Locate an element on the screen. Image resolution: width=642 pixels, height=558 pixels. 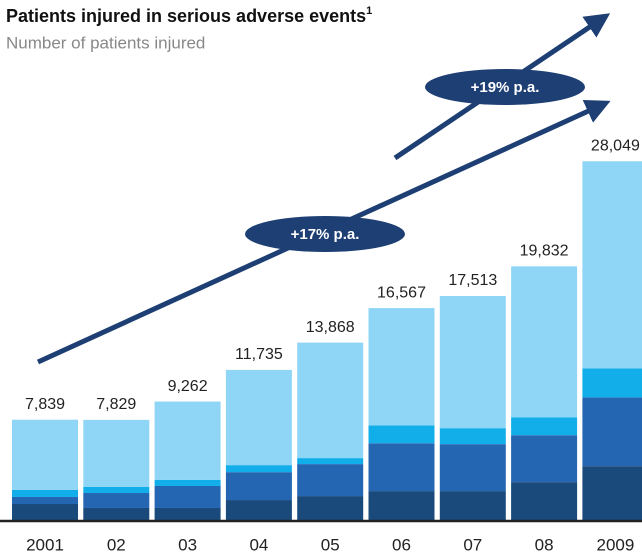
footnote-mark: 1 is located at coordinates (369, 11).